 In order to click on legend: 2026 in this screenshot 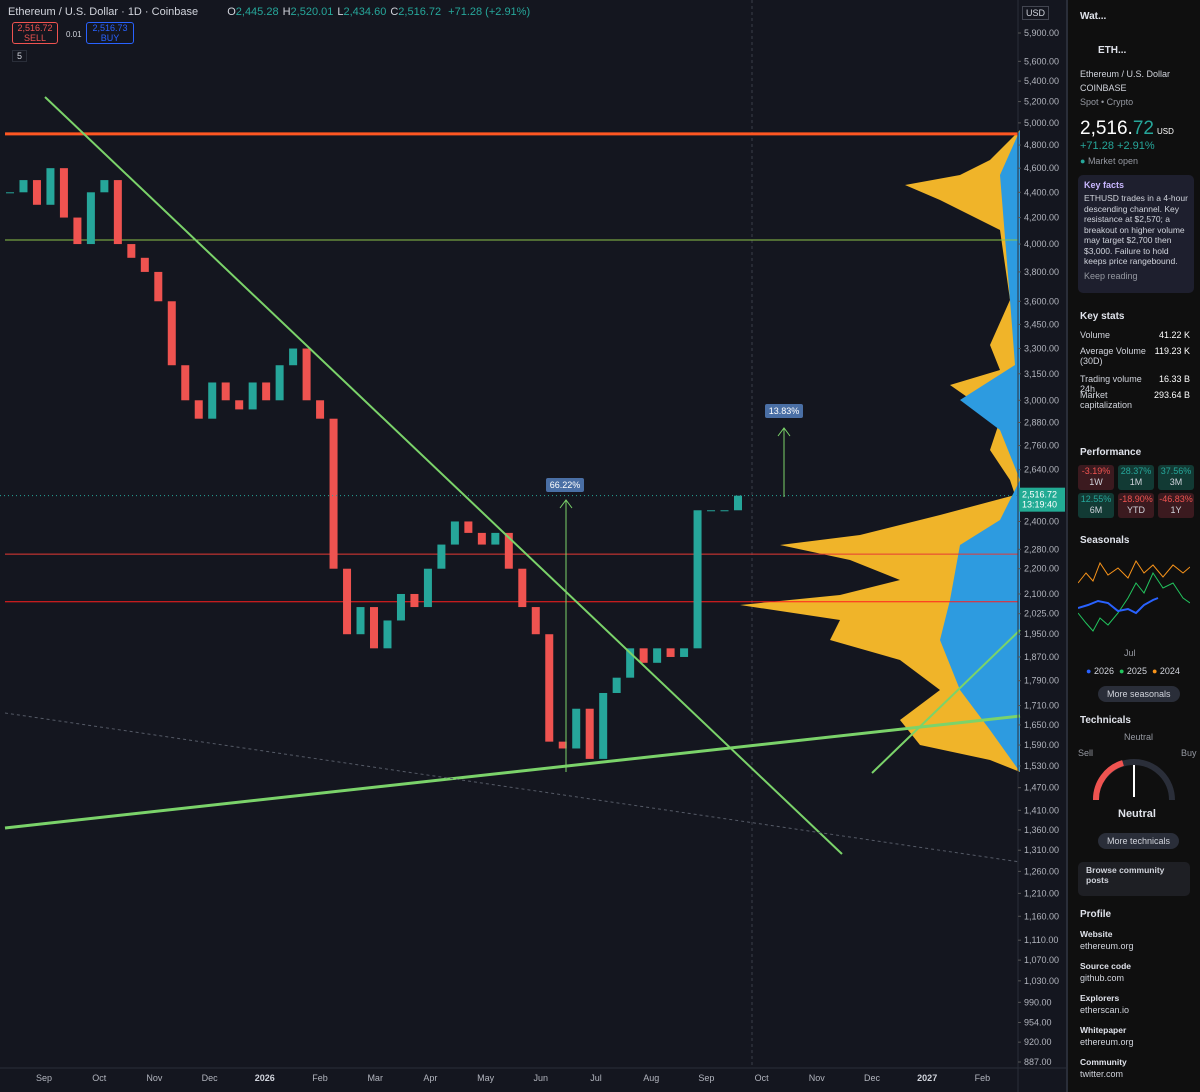, I will do `click(1103, 671)`.